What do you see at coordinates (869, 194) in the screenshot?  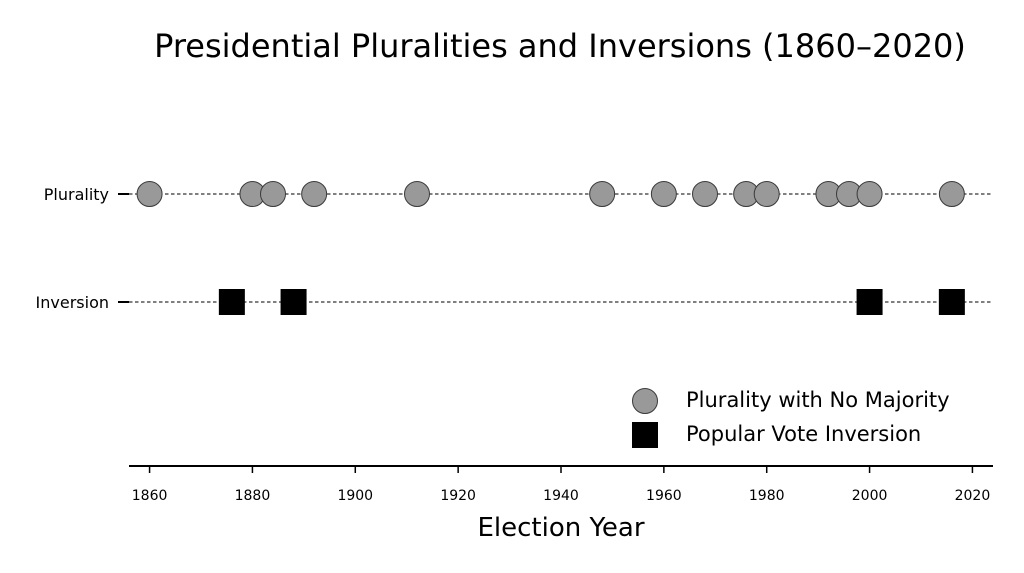 I see `point-plurality-2000` at bounding box center [869, 194].